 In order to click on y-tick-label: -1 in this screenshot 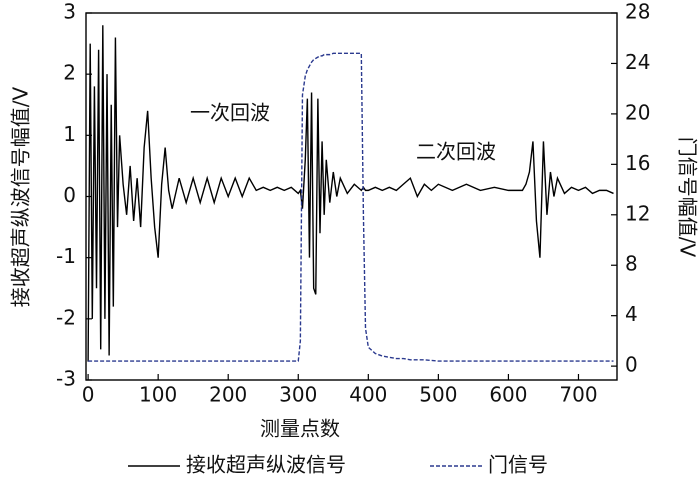, I will do `click(66, 256)`.